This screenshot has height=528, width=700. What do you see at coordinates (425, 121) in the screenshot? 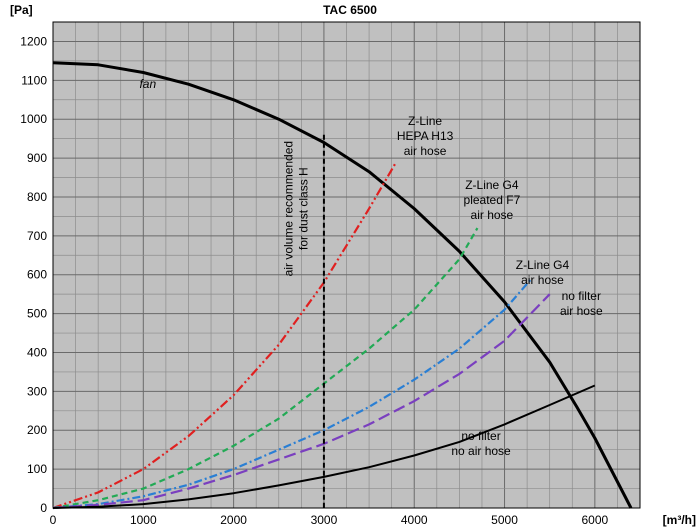
I see `hepa-h13-label: Z-Line` at bounding box center [425, 121].